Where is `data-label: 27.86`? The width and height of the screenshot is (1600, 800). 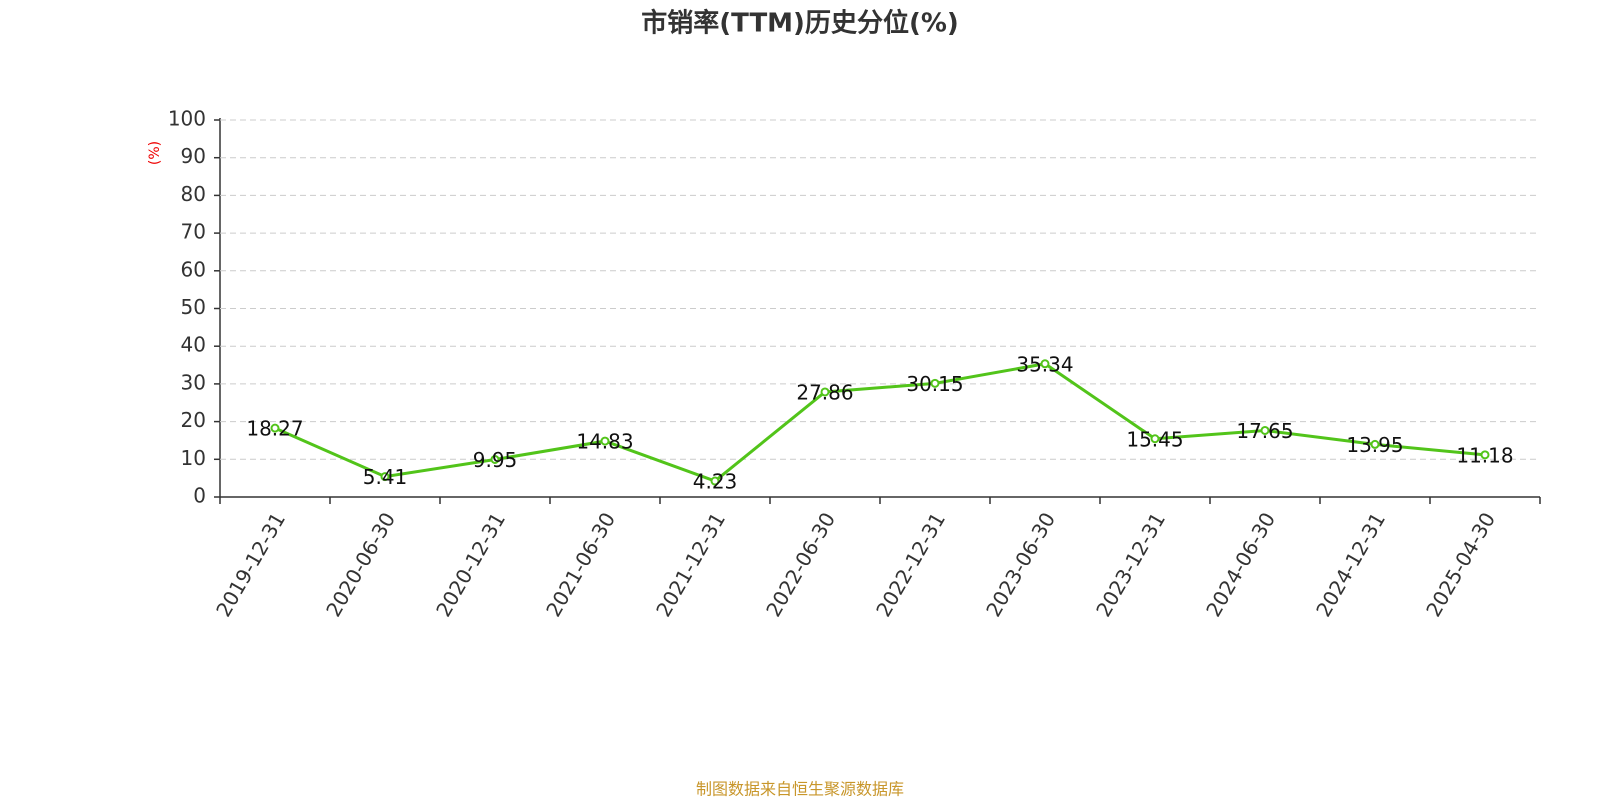 data-label: 27.86 is located at coordinates (824, 392).